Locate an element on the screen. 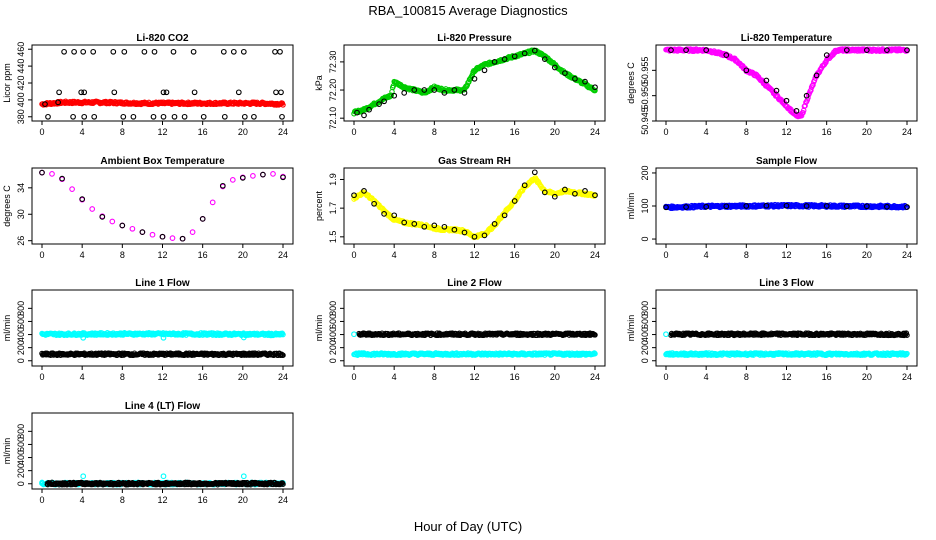 This screenshot has height=540, width=936. y-tick-label: 50.950 is located at coordinates (645, 96).